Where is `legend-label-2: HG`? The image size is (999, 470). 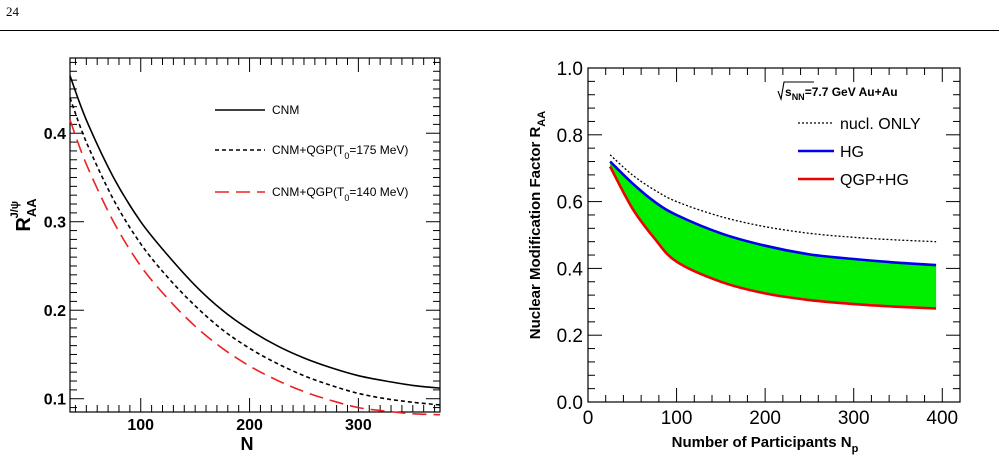 legend-label-2: HG is located at coordinates (852, 152).